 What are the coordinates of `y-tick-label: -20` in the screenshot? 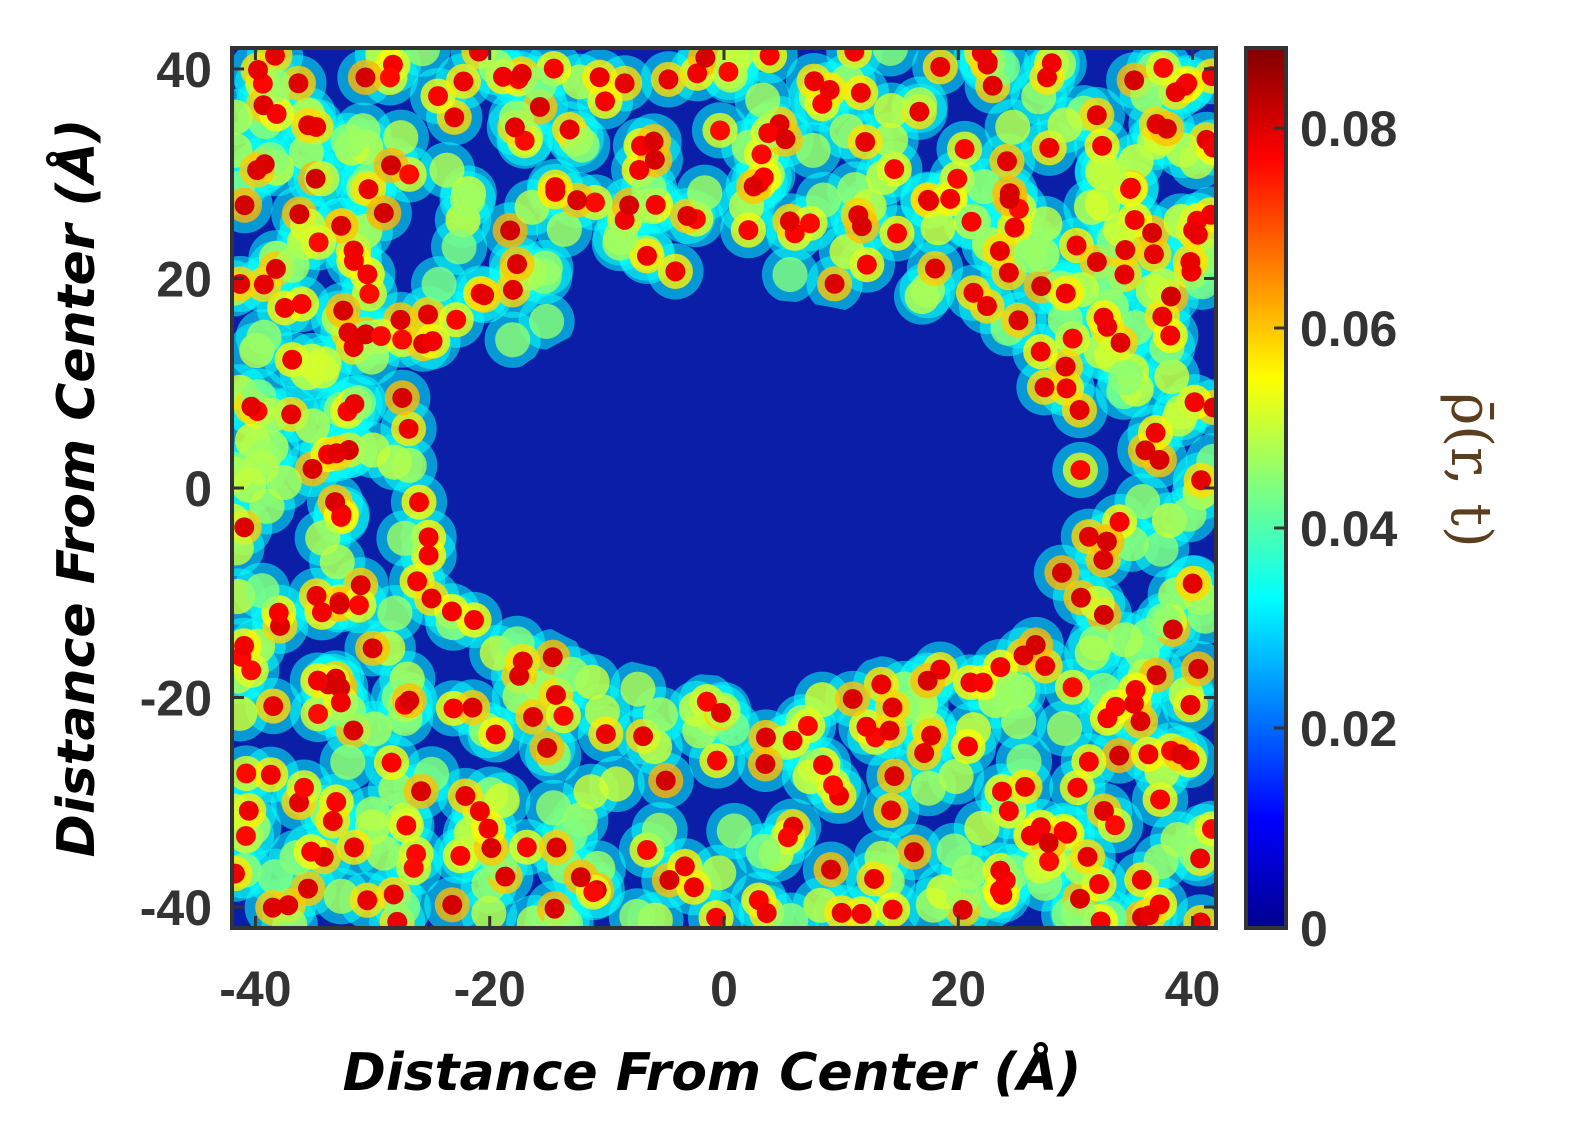 It's located at (176, 699).